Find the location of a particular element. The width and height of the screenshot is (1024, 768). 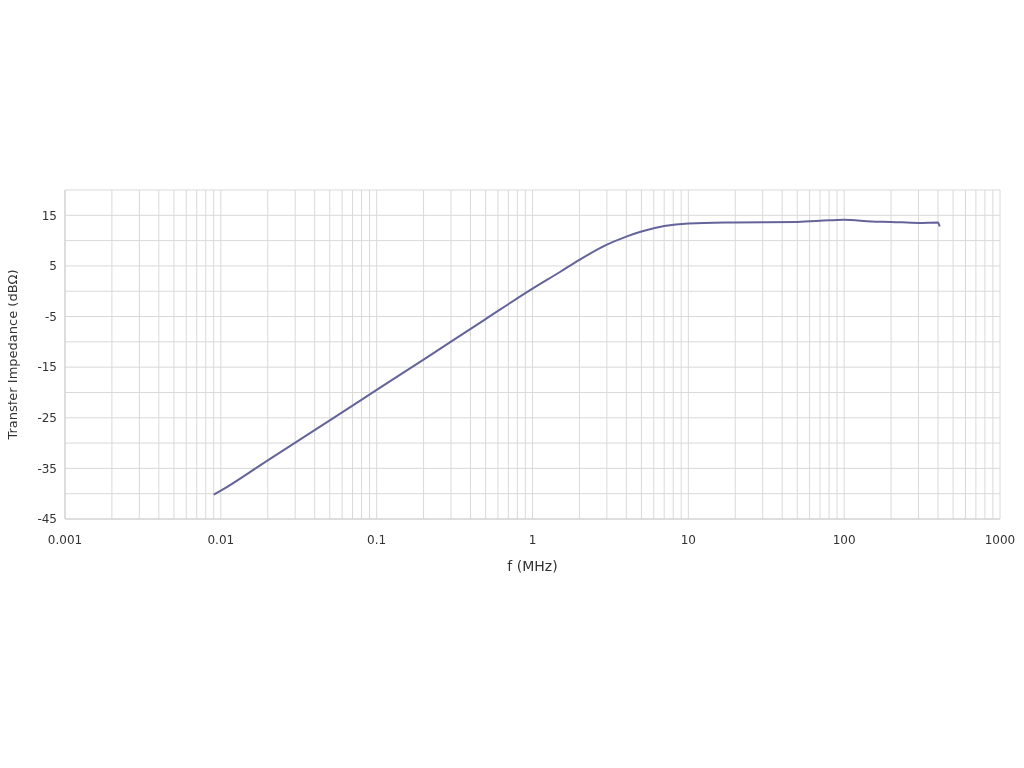

x-tick-label: 10 is located at coordinates (688, 539).